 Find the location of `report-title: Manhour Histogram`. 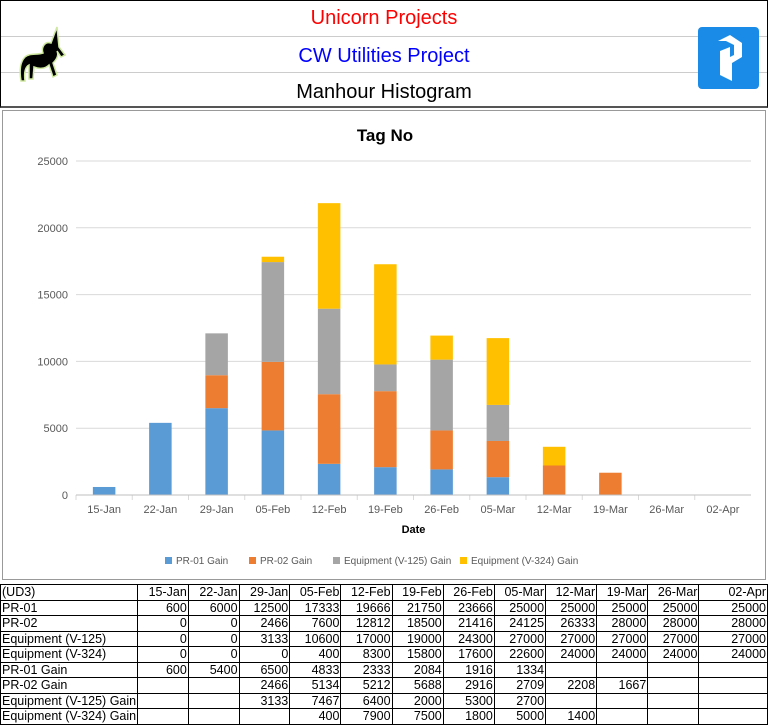

report-title: Manhour Histogram is located at coordinates (384, 92).